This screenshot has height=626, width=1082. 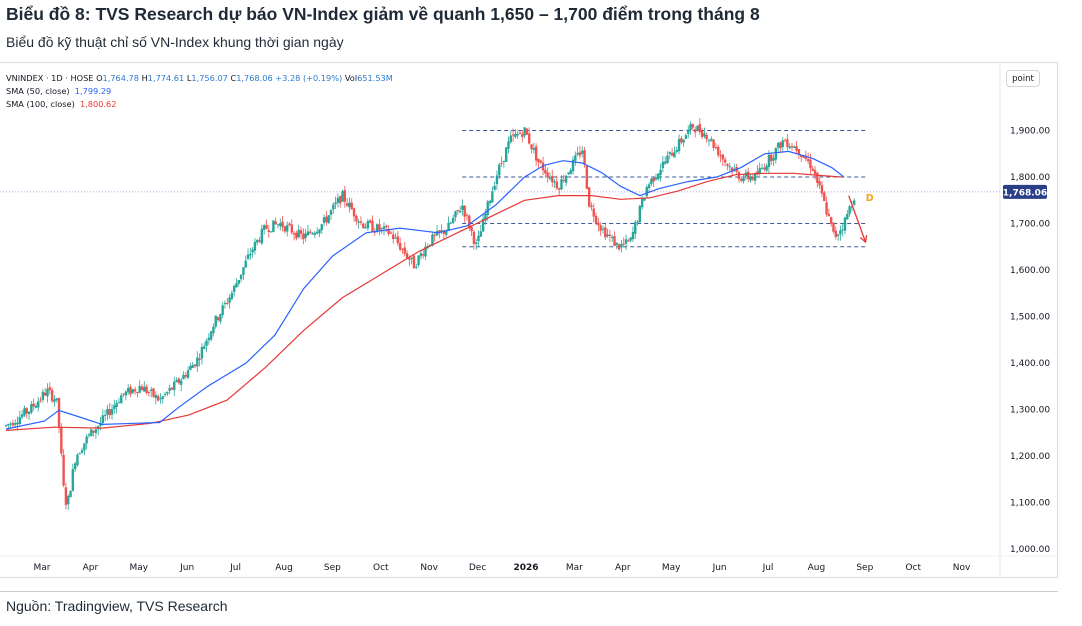 What do you see at coordinates (817, 568) in the screenshot?
I see `x-tick-label: Aug` at bounding box center [817, 568].